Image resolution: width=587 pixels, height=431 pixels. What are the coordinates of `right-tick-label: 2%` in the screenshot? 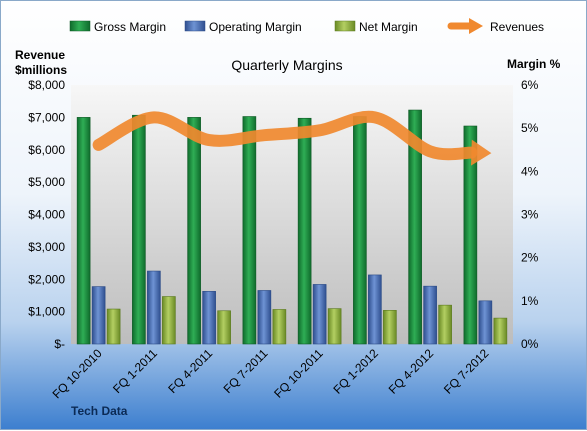 It's located at (530, 258).